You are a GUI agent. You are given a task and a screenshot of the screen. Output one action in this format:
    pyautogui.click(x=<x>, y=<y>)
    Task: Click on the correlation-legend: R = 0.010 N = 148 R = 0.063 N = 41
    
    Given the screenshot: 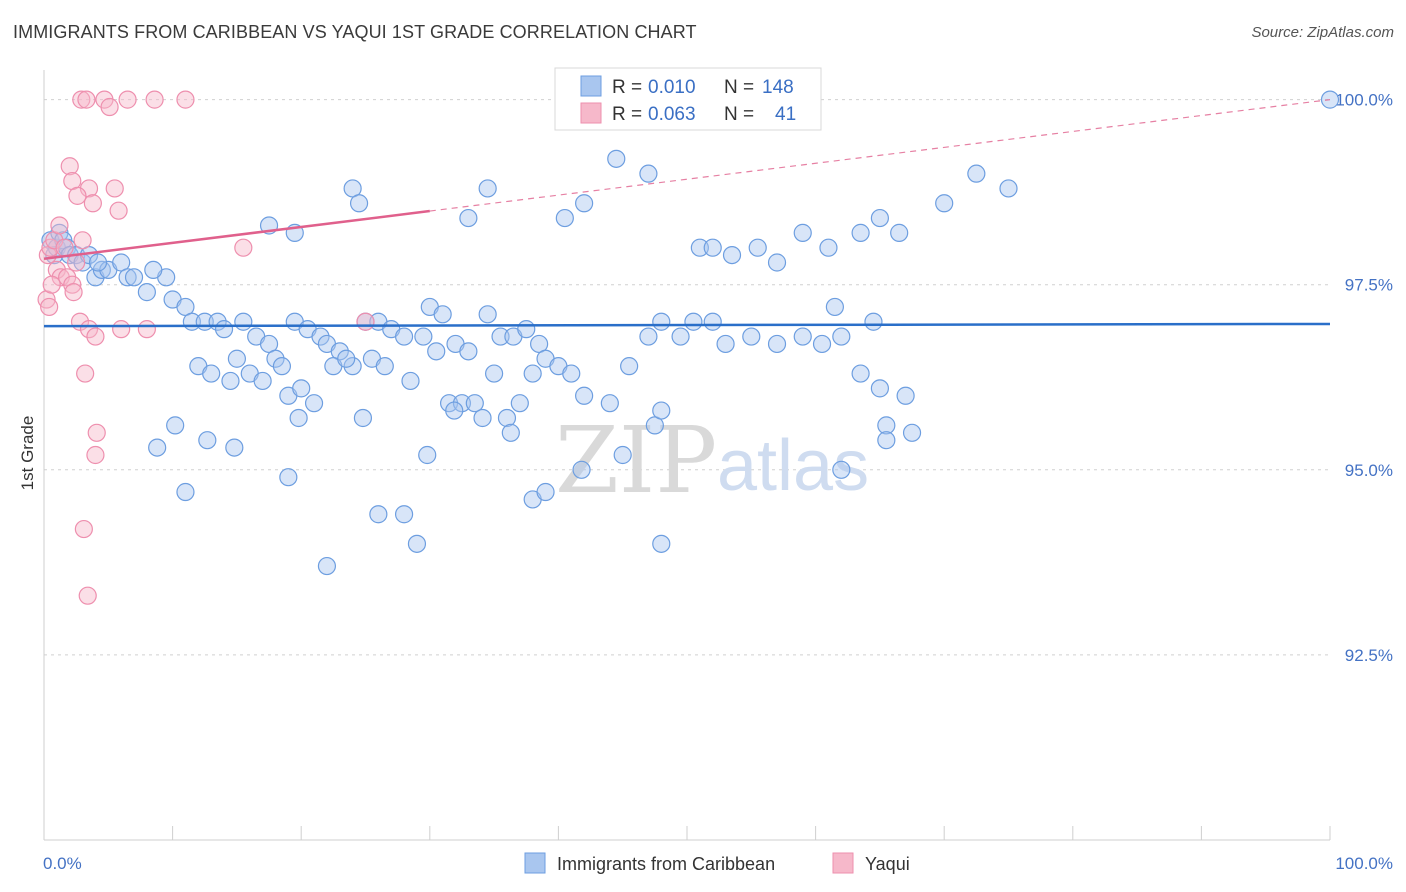 What is the action you would take?
    pyautogui.click(x=688, y=99)
    